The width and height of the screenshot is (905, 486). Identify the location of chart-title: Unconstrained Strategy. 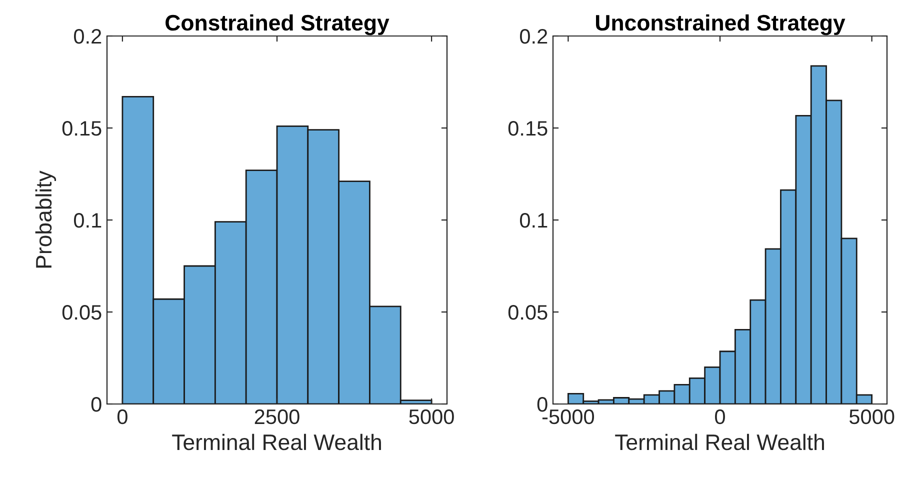
(721, 25).